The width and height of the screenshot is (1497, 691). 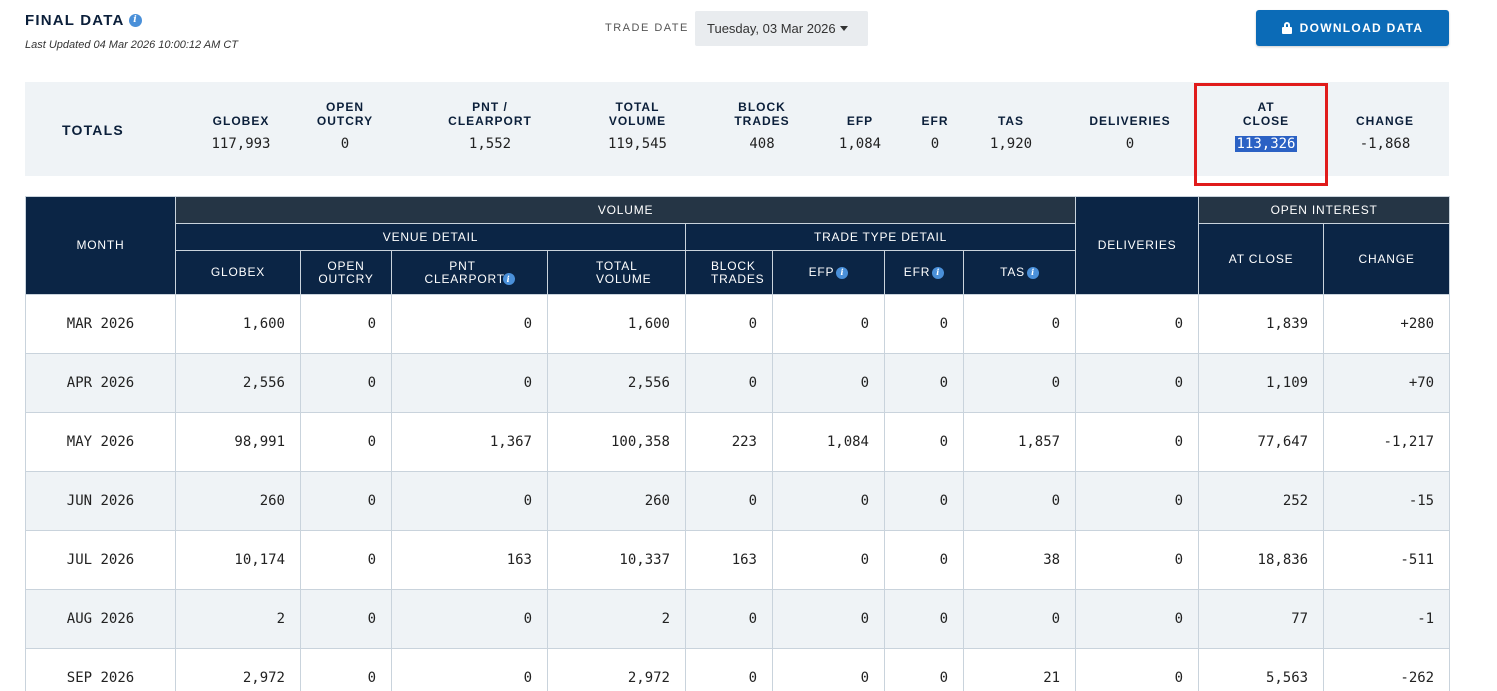 I want to click on totals-col-value: -1,868, so click(x=1385, y=144).